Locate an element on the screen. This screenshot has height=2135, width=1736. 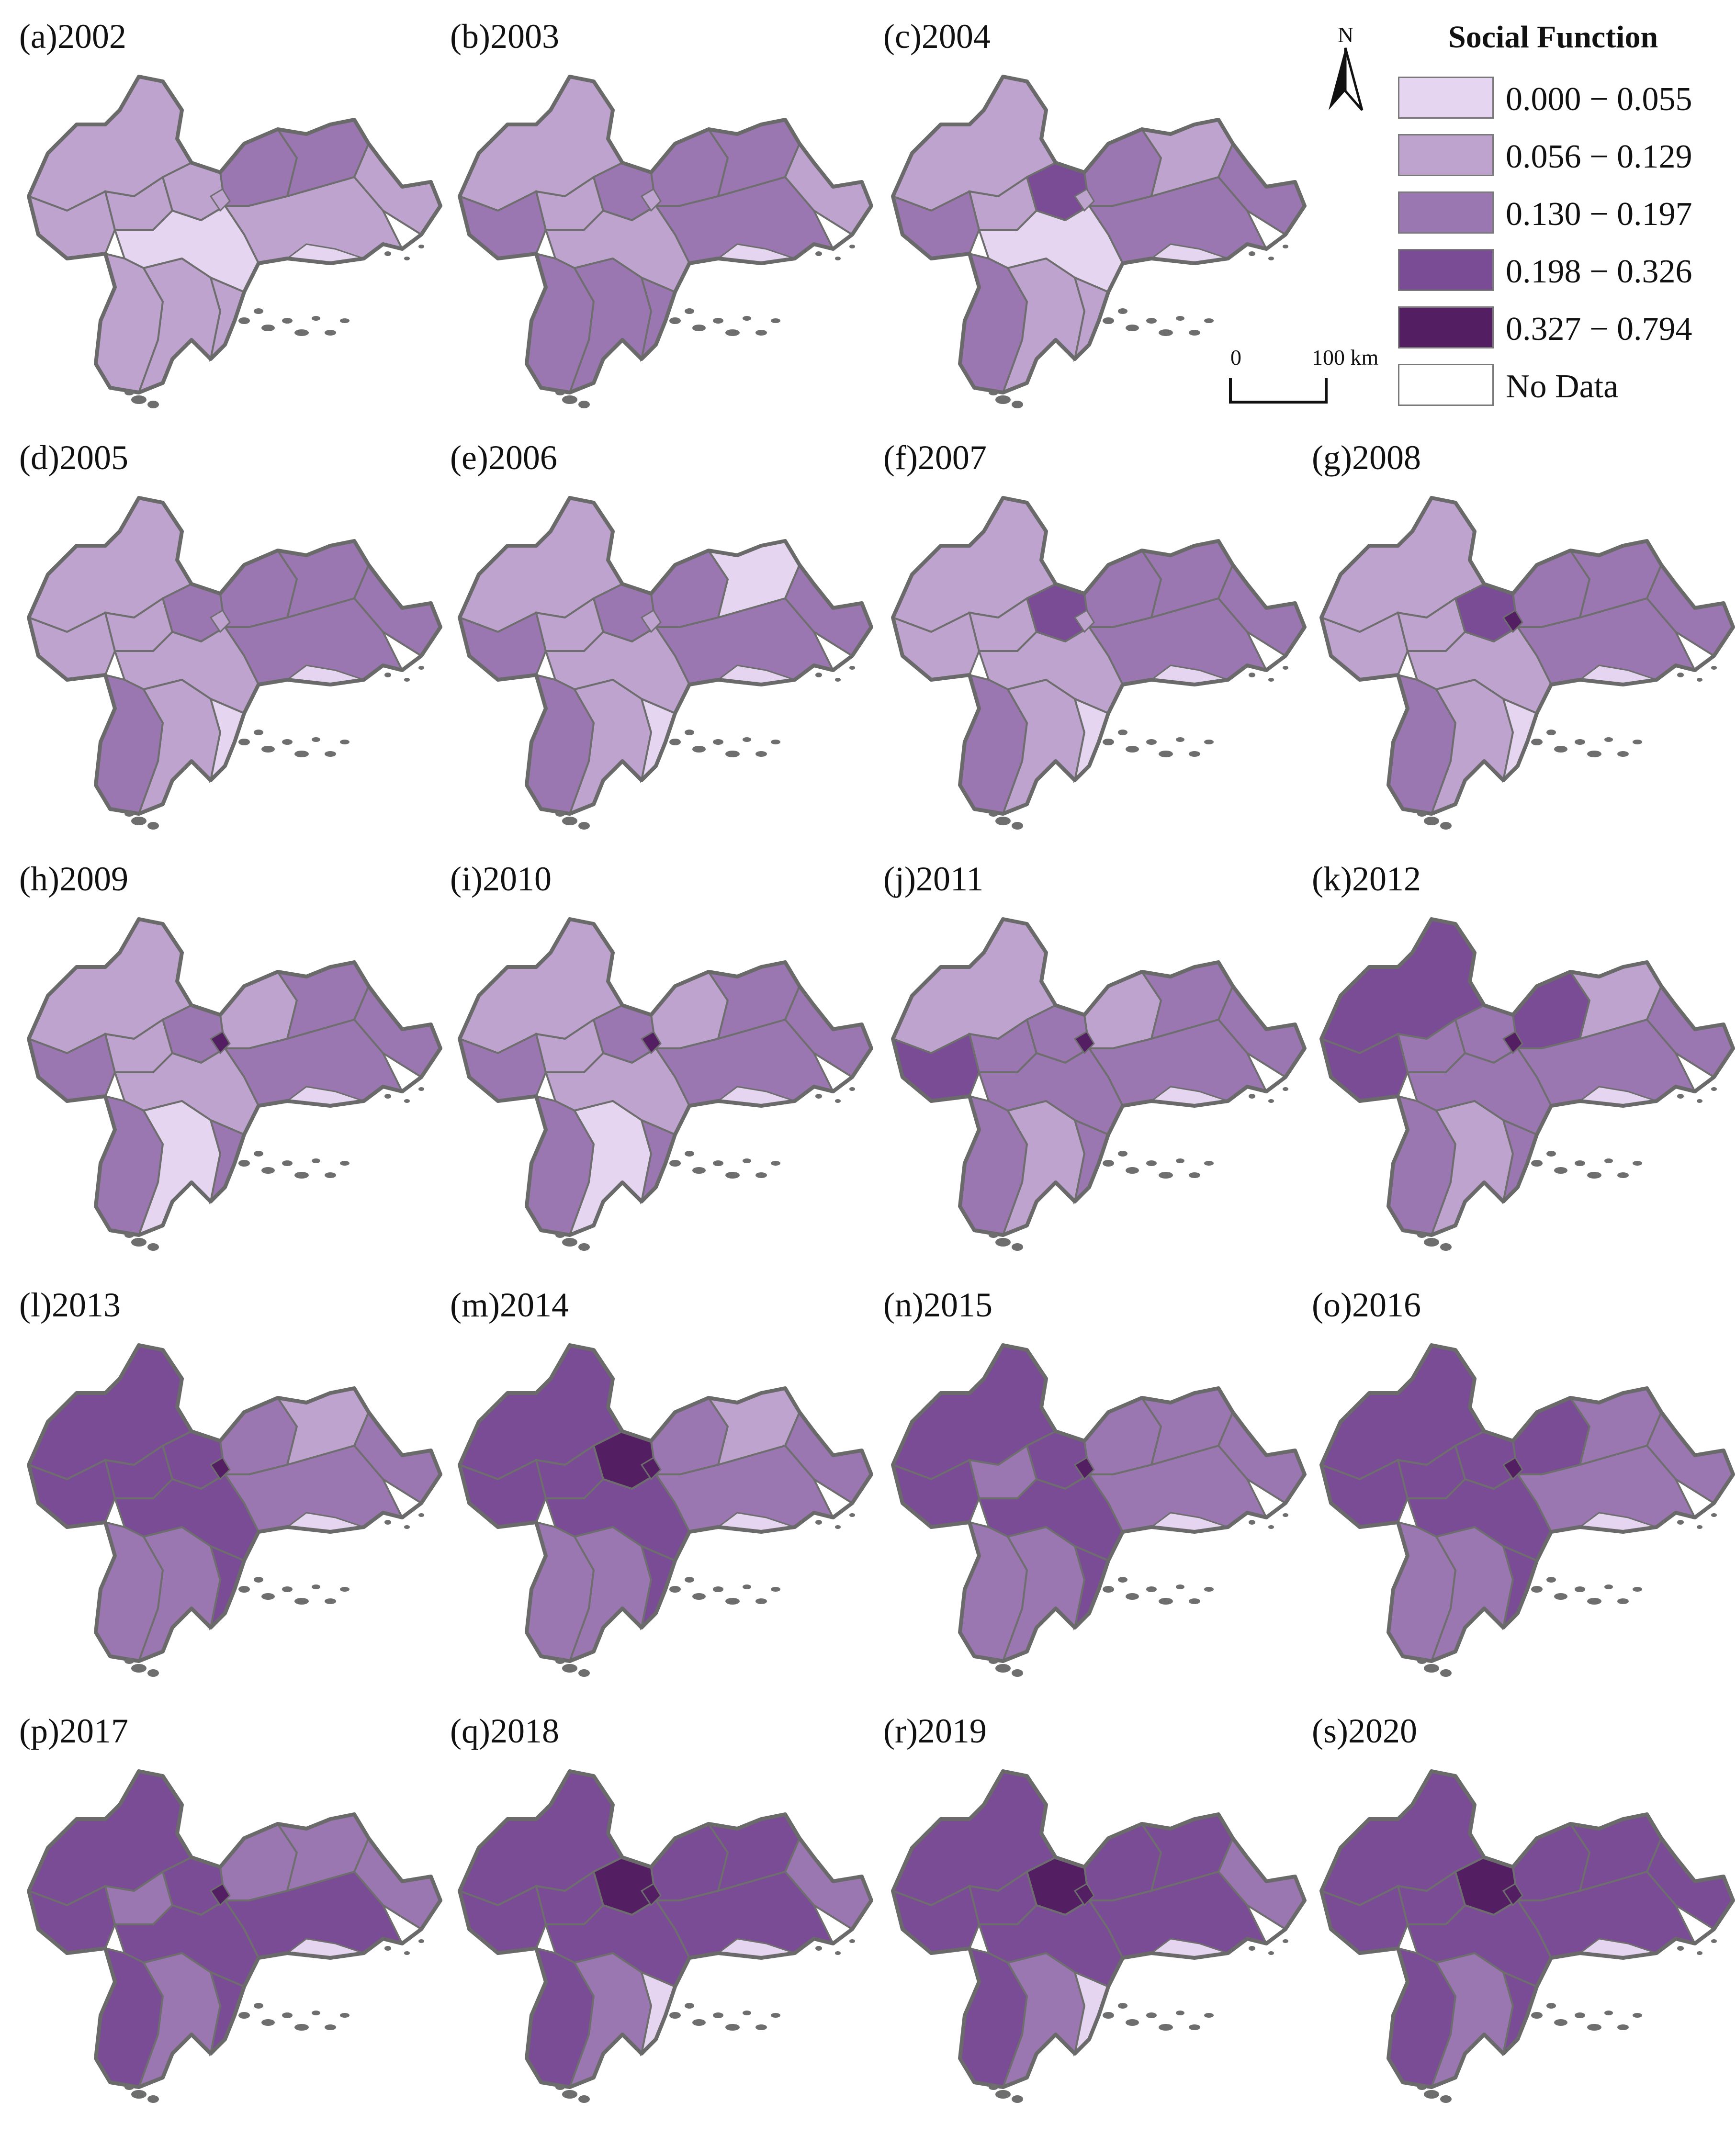
panel-label: (a)2002 is located at coordinates (72, 36).